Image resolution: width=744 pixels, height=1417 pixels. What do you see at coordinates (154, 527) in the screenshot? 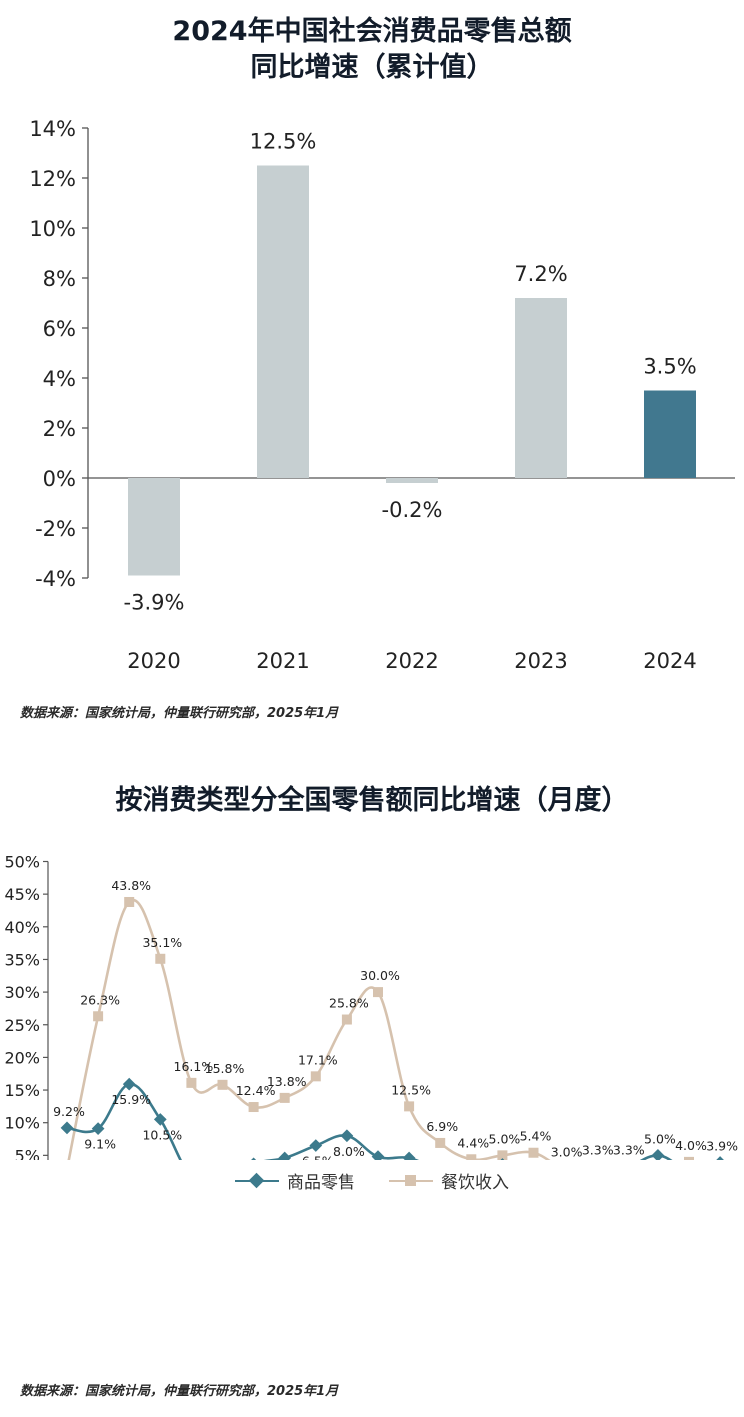
I see `bar-2020` at bounding box center [154, 527].